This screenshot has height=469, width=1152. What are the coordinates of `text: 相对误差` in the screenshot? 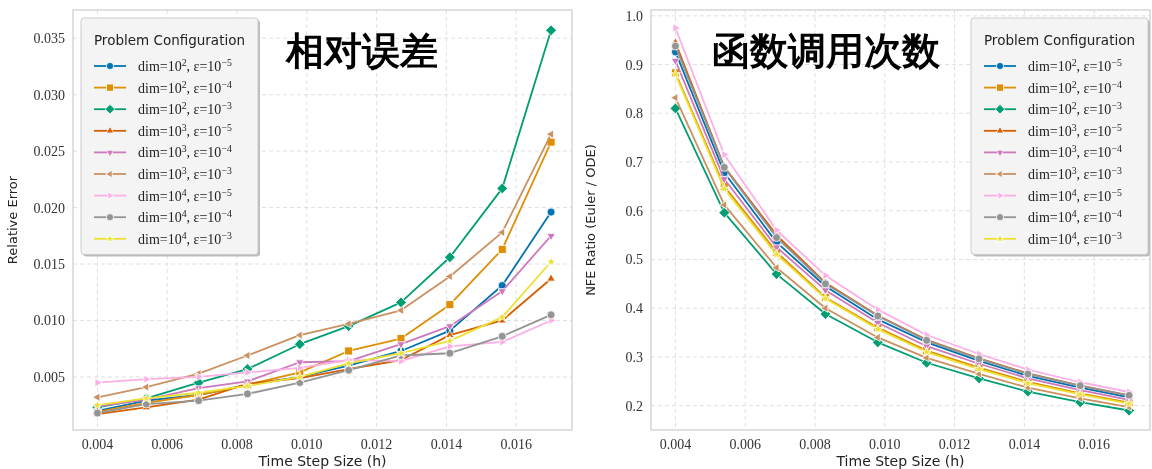 It's located at (362, 51).